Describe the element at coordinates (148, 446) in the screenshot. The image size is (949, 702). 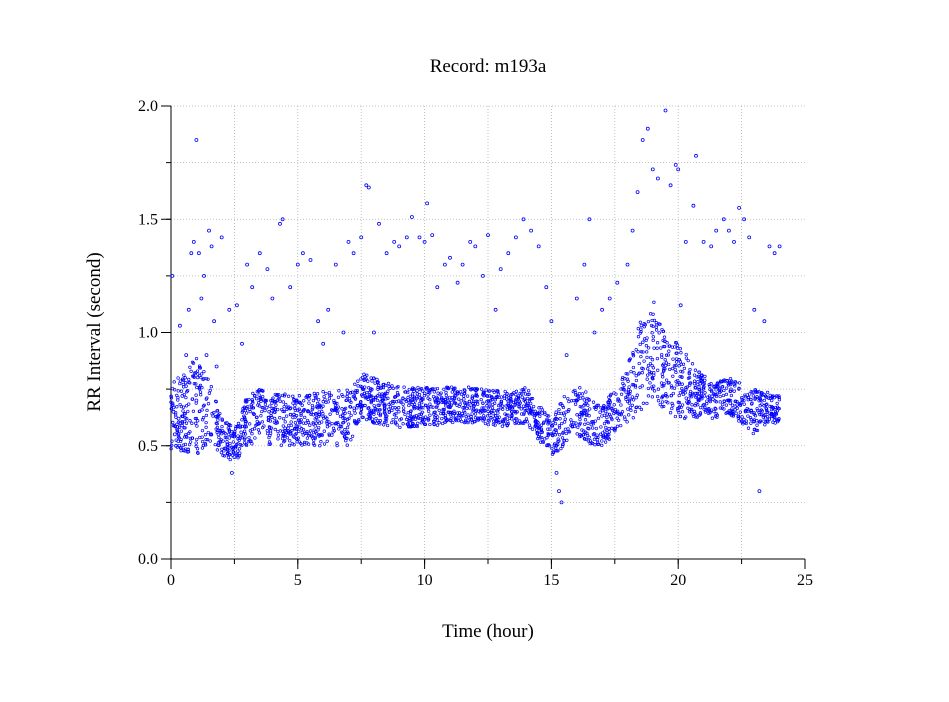
I see `y-tick-label: 0.5` at that location.